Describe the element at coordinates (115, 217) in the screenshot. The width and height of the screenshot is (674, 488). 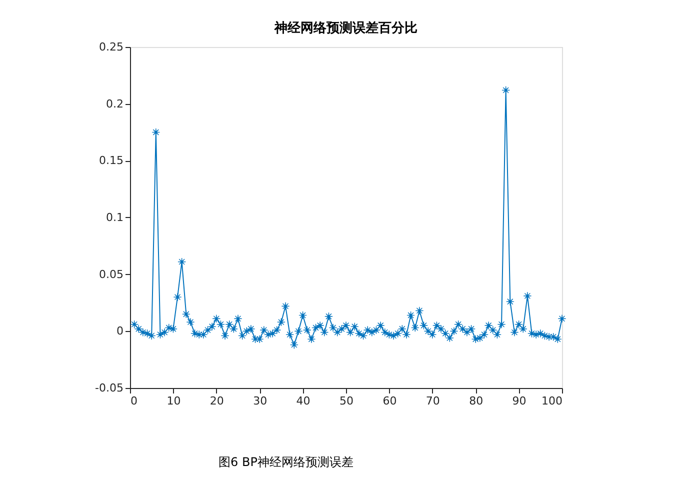
I see `y-tick-label: 0.1` at that location.